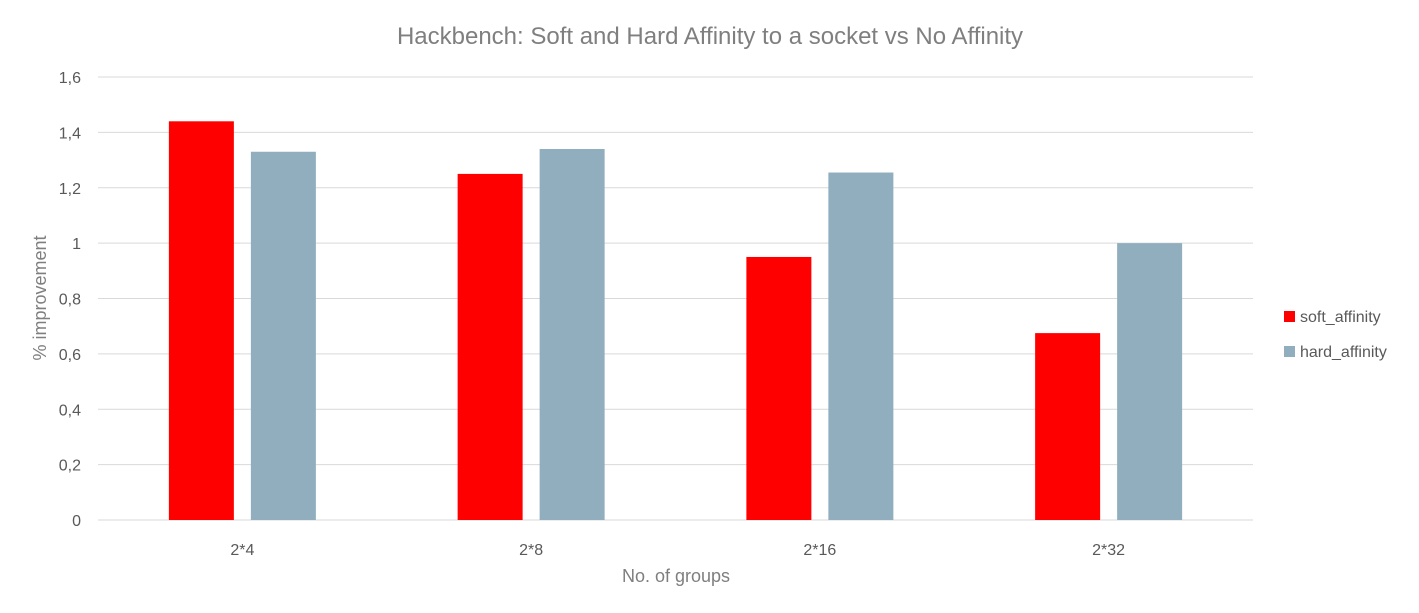  I want to click on legend-label-hard_affinity: hard_affinity, so click(1343, 352).